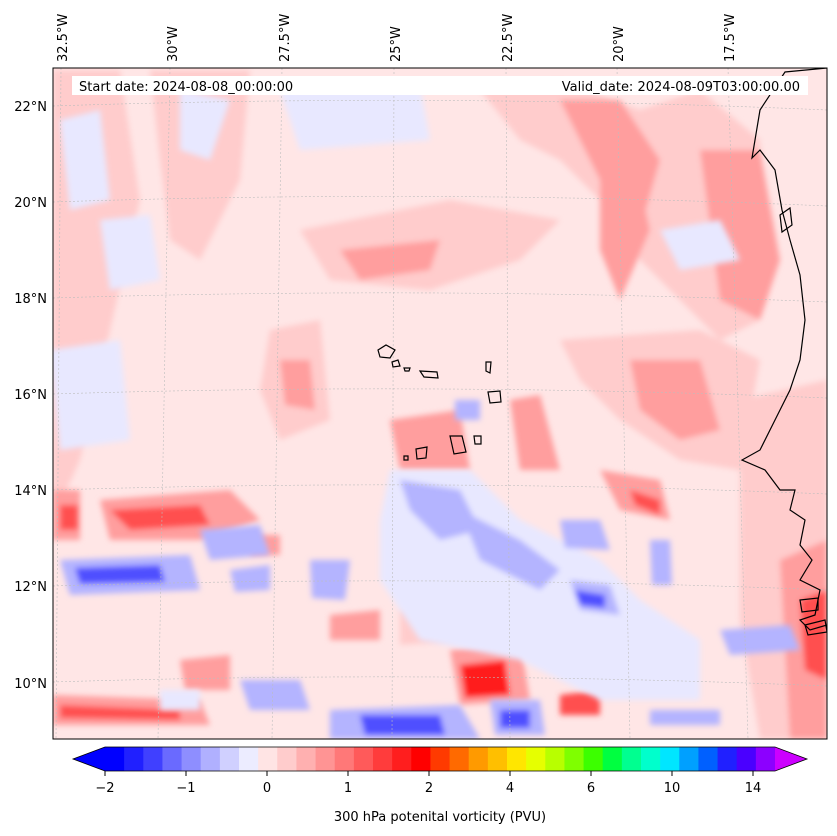 Image resolution: width=837 pixels, height=836 pixels. What do you see at coordinates (672, 788) in the screenshot?
I see `colorbar-tick-label: 10` at bounding box center [672, 788].